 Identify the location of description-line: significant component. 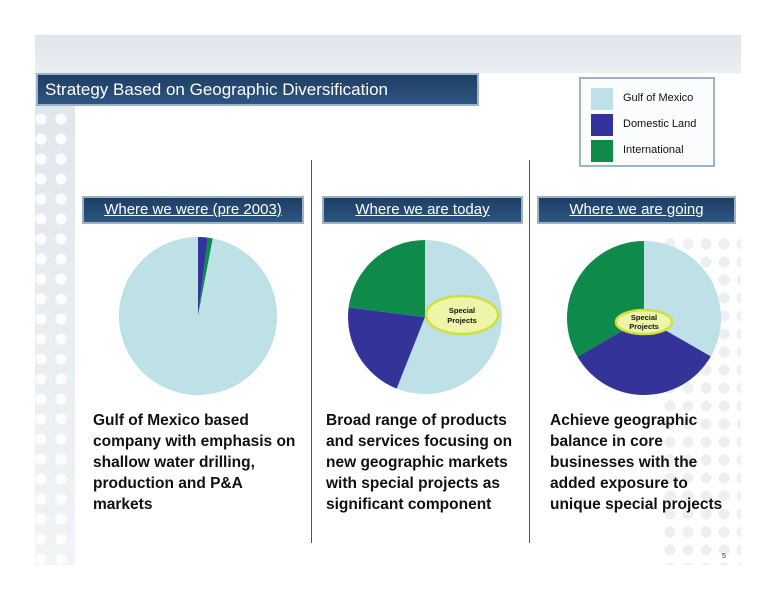
(409, 504).